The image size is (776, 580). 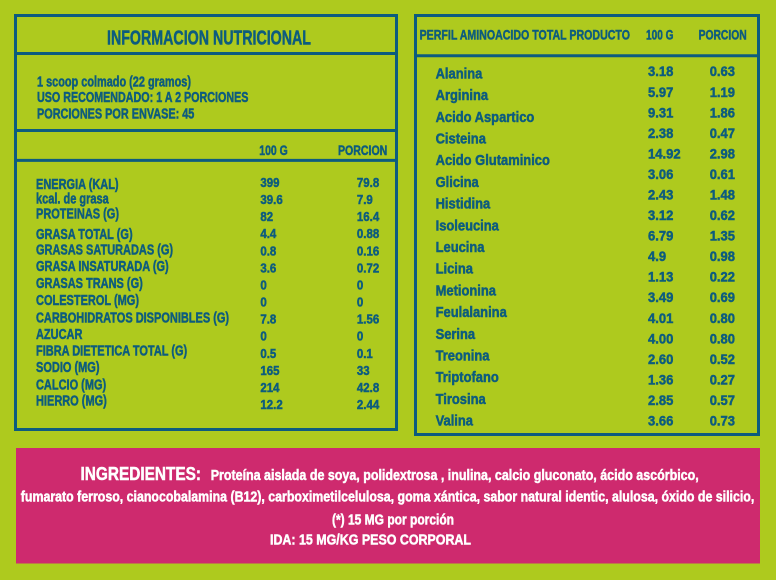 I want to click on svg-text: 0.62, so click(x=722, y=215).